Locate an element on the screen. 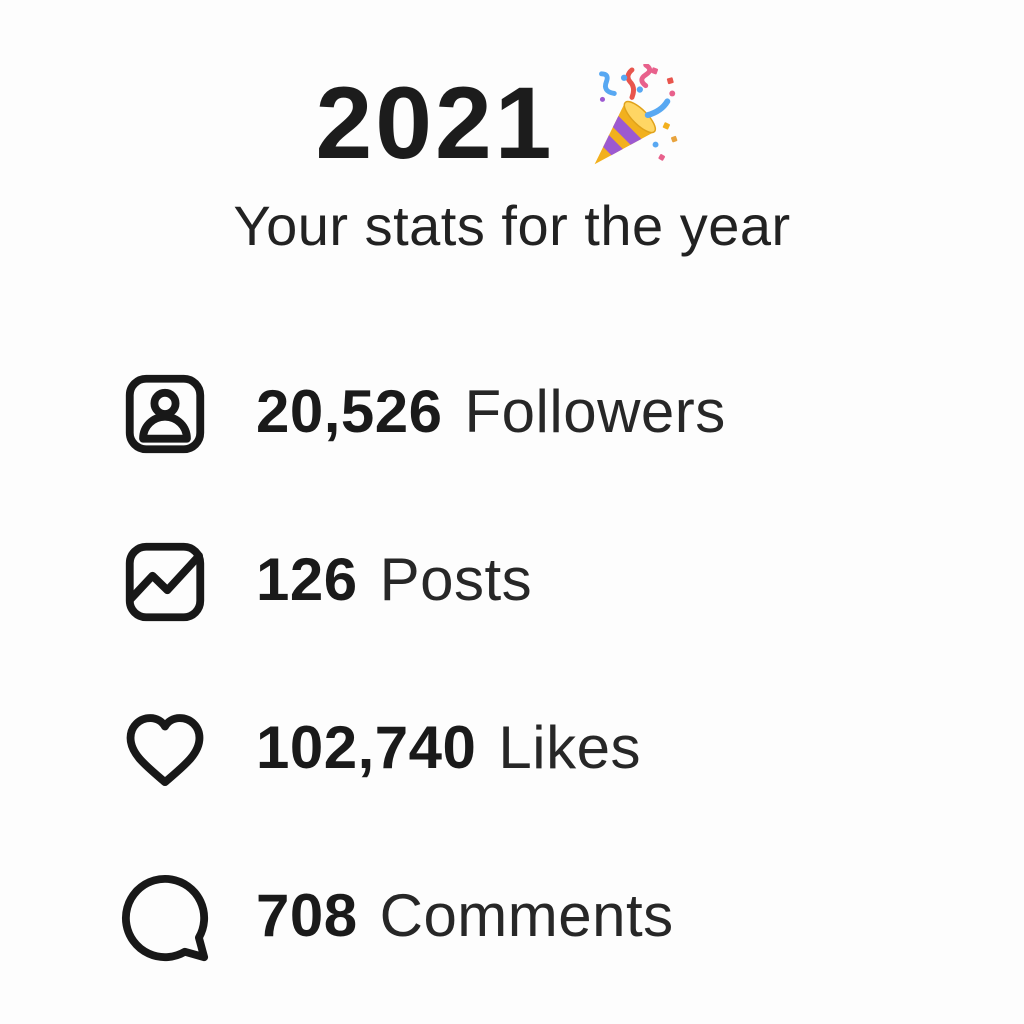 Image resolution: width=1024 pixels, height=1024 pixels. stat-label: Followers is located at coordinates (595, 411).